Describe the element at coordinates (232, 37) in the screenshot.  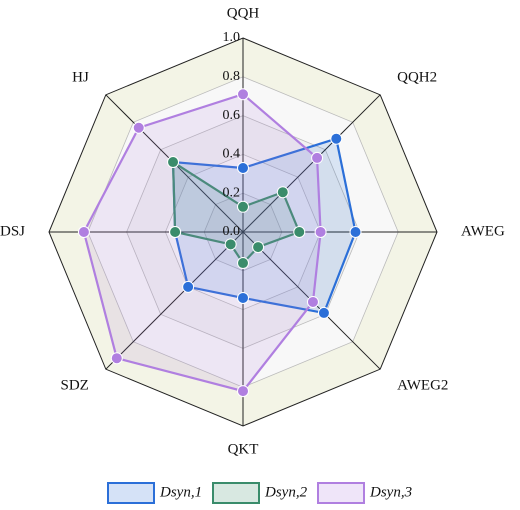
I see `r-tick-label: 1.0` at that location.